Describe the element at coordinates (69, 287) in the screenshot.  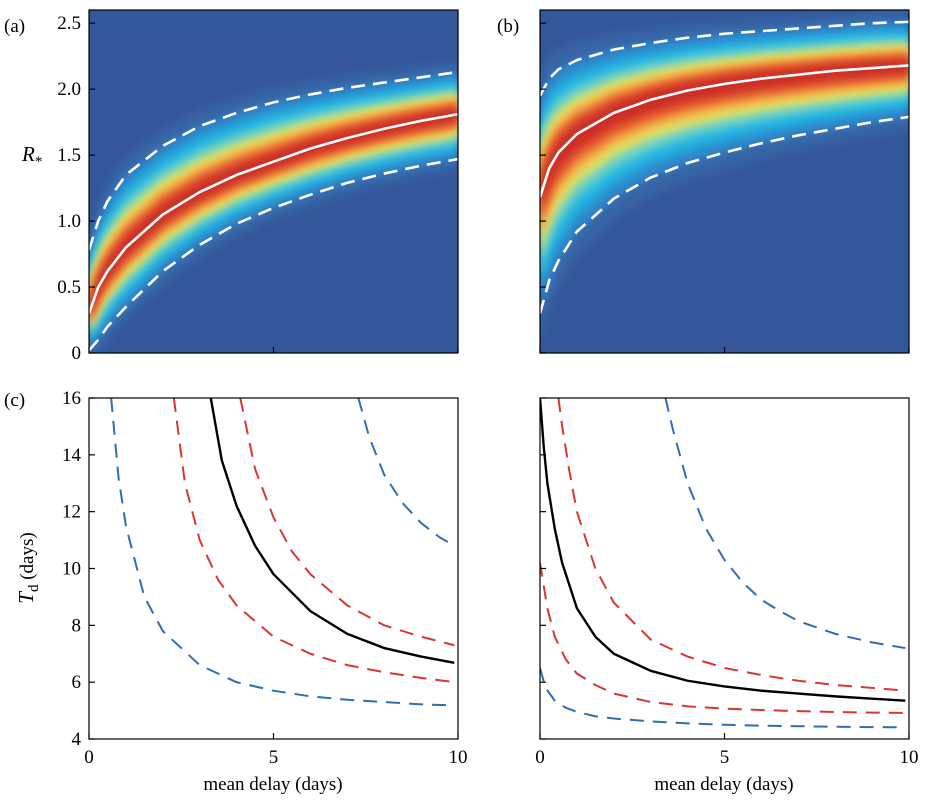
I see `y-tick-label: 0.5` at that location.